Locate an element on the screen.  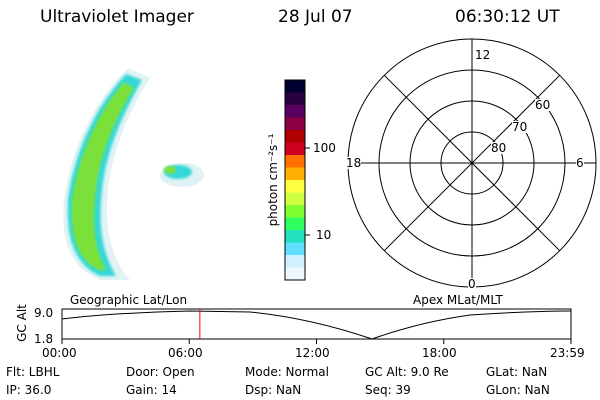
info-mode: Mode: Normal is located at coordinates (287, 372).